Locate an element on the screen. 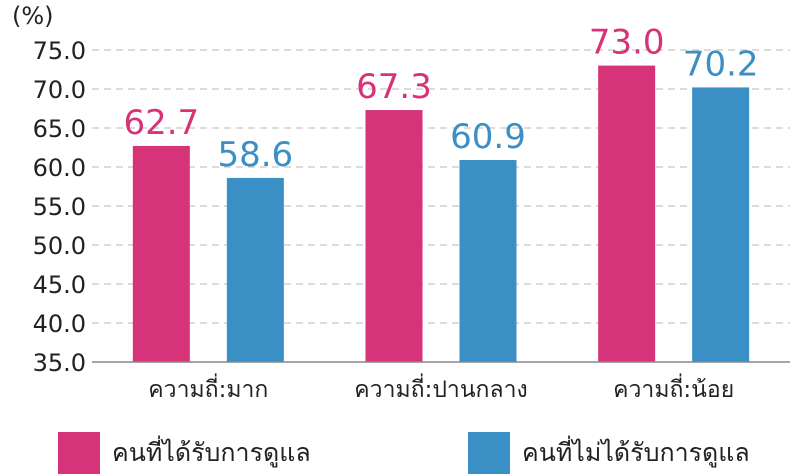 The width and height of the screenshot is (800, 475). y-axis-unit: (%) is located at coordinates (33, 16).